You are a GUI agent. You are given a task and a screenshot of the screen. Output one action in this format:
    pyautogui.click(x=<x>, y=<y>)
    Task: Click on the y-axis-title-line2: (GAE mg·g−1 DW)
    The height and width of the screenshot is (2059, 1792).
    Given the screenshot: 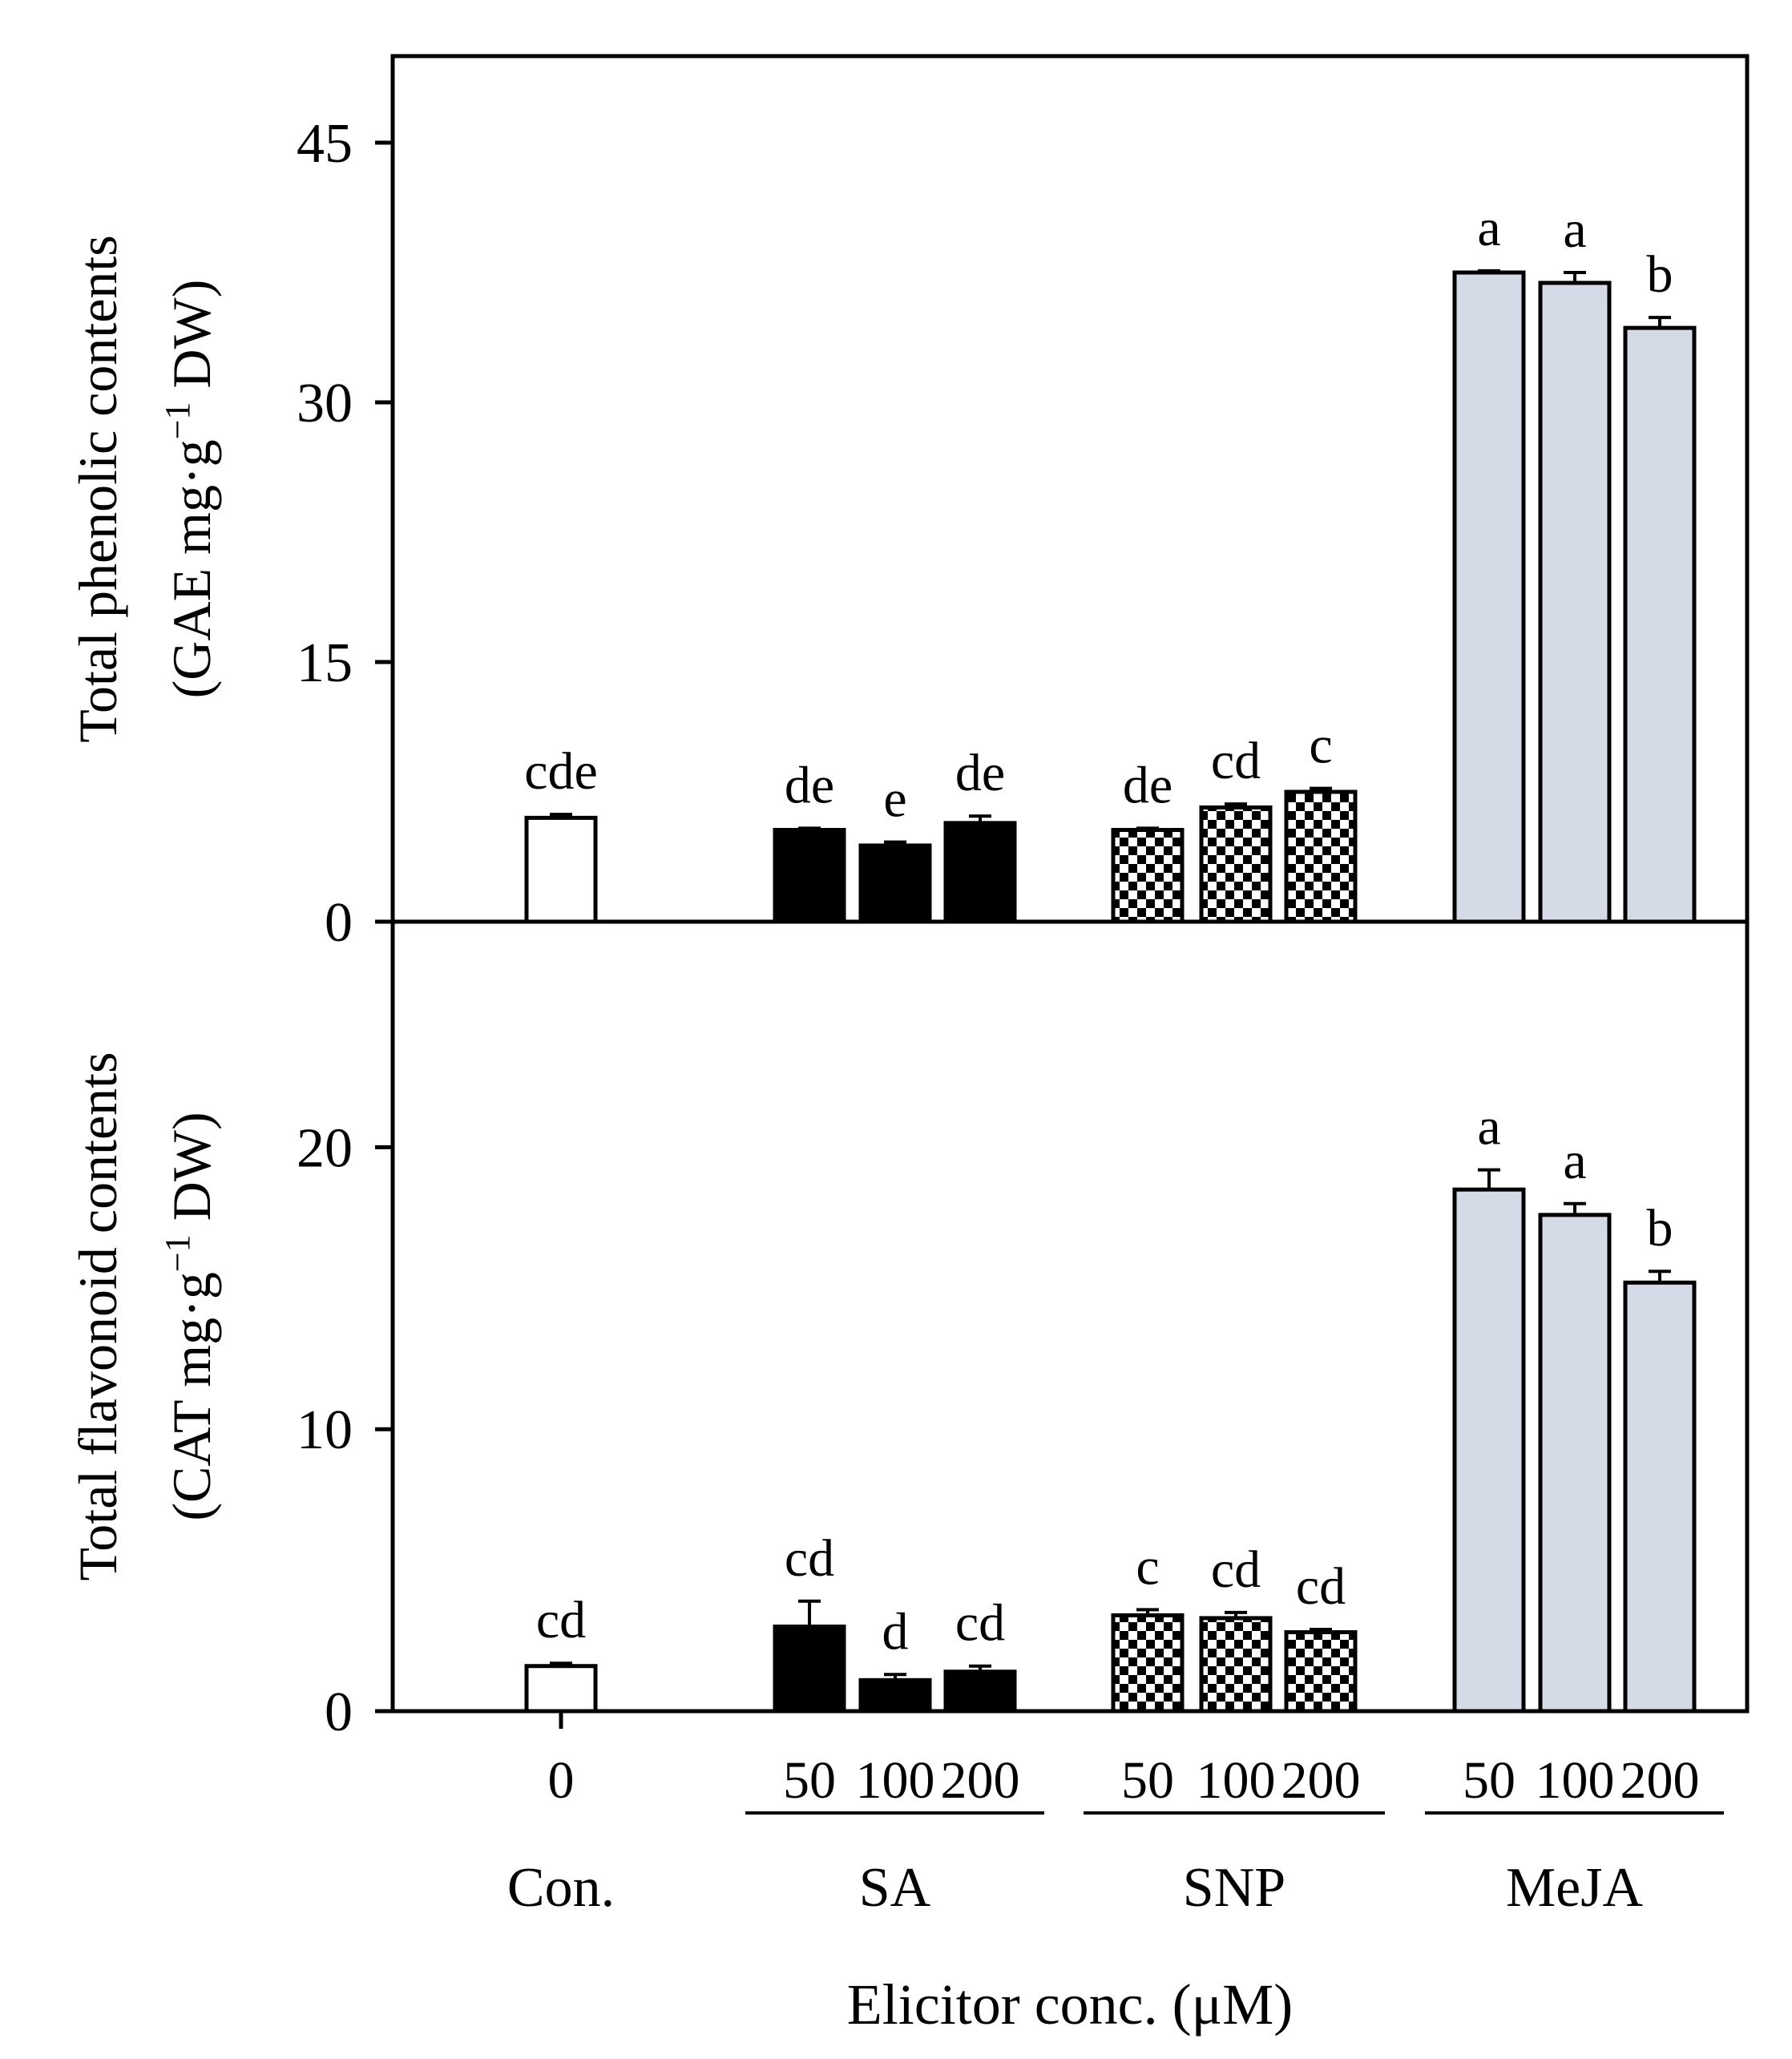 What is the action you would take?
    pyautogui.click(x=190, y=489)
    